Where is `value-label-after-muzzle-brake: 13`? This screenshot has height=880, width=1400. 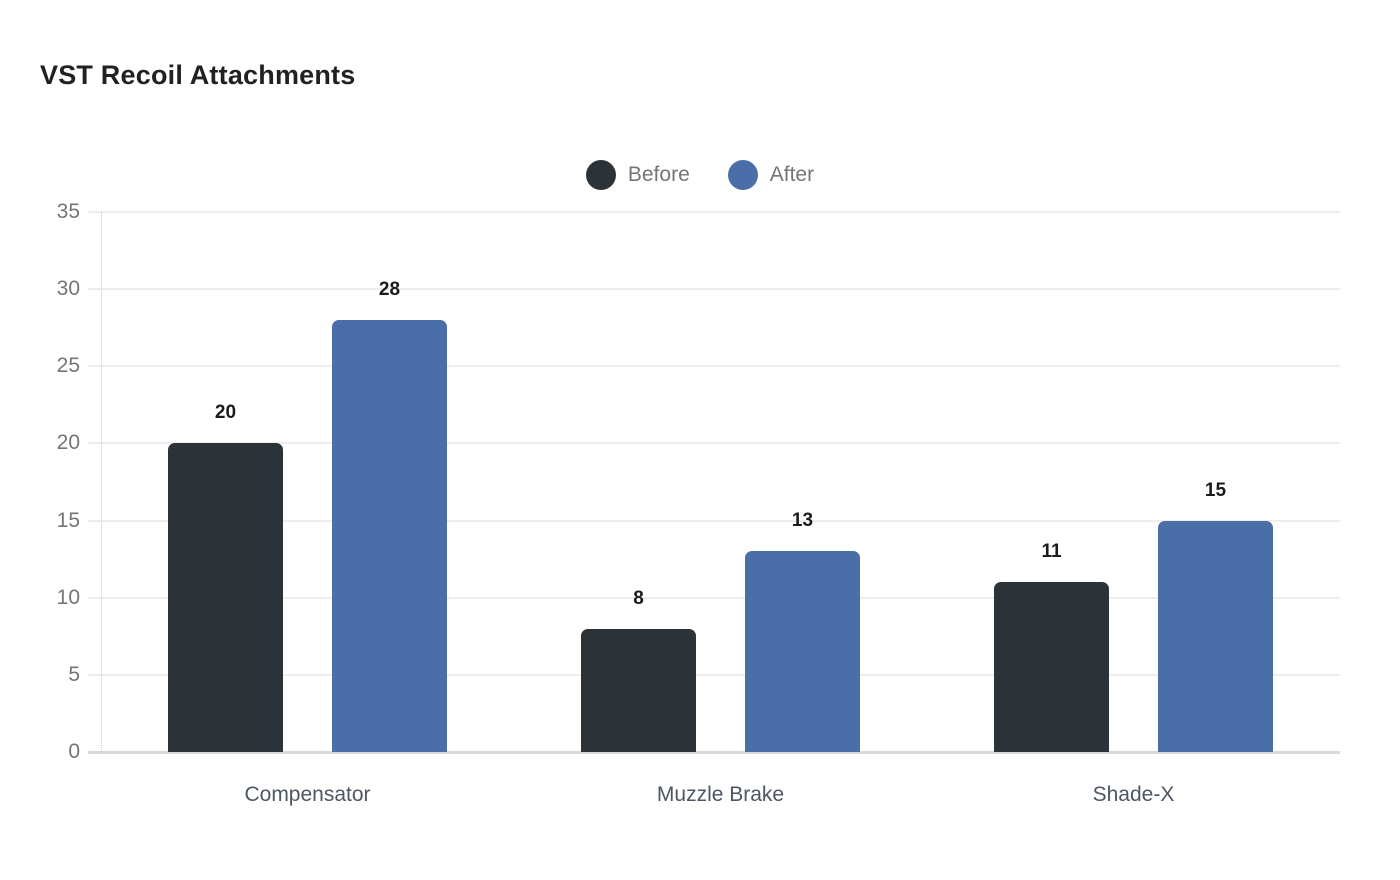
value-label-after-muzzle-brake: 13 is located at coordinates (802, 521).